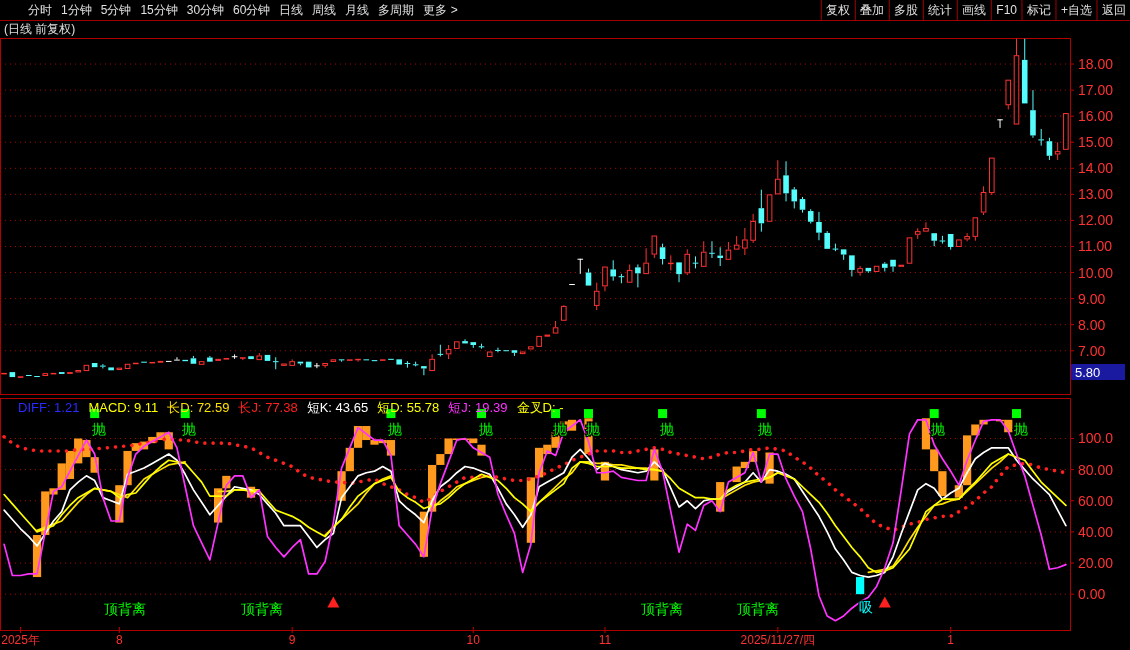 The height and width of the screenshot is (650, 1130). What do you see at coordinates (1092, 324) in the screenshot?
I see `y-tick-label: 8.00` at bounding box center [1092, 324].